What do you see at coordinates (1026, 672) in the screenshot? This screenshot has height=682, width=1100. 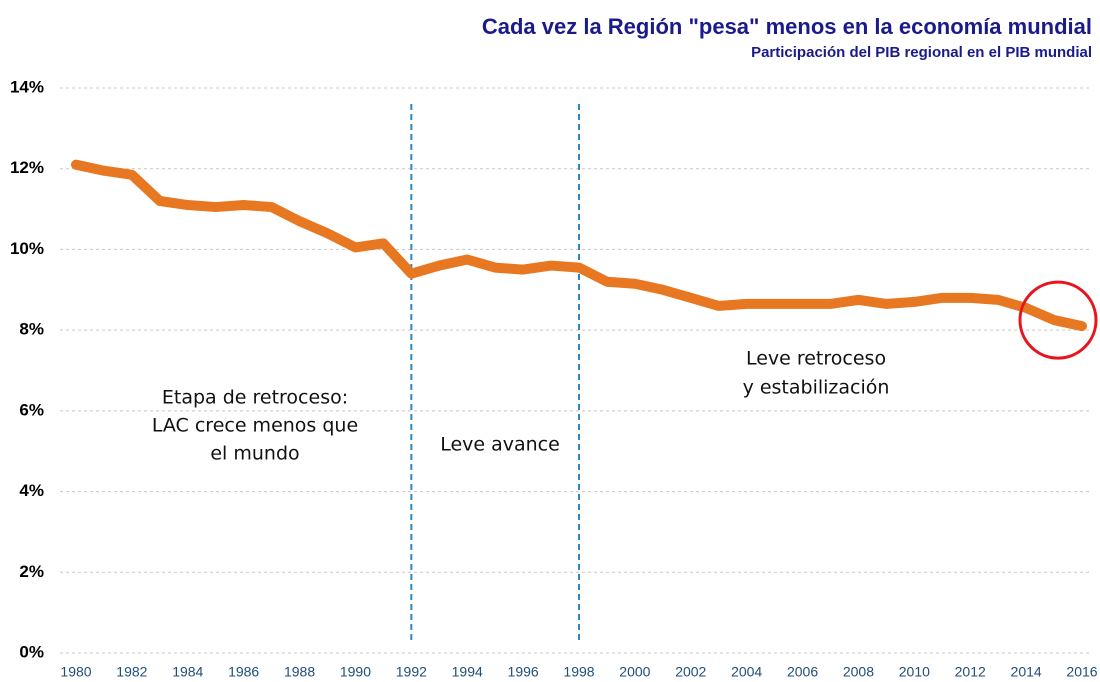 I see `x-tick-label: 2014` at bounding box center [1026, 672].